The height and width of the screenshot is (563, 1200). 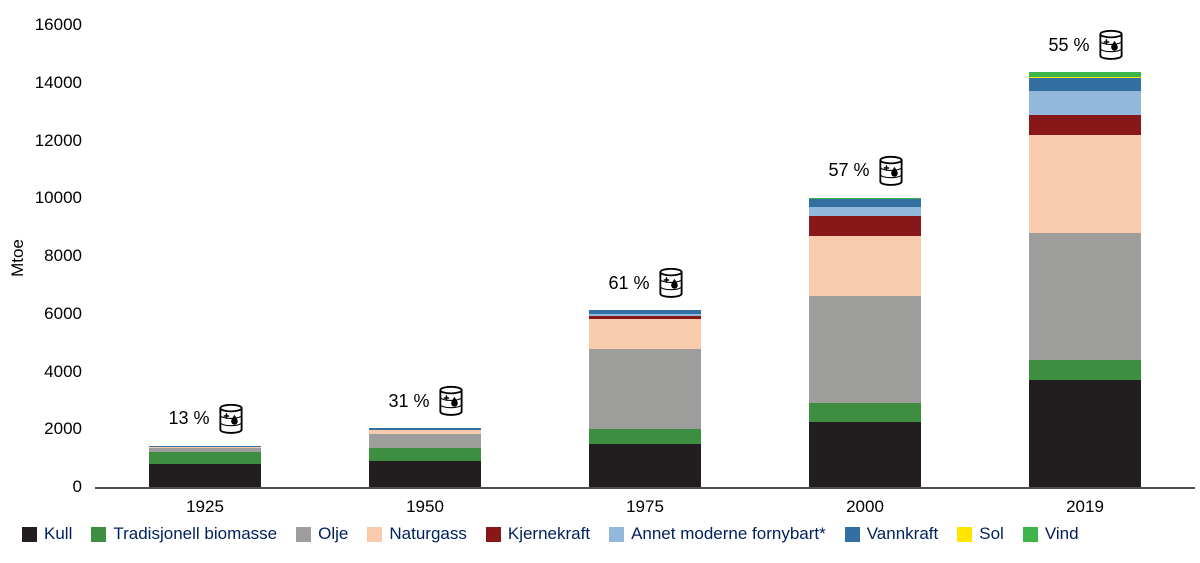 What do you see at coordinates (428, 533) in the screenshot?
I see `legend-label: Naturgass` at bounding box center [428, 533].